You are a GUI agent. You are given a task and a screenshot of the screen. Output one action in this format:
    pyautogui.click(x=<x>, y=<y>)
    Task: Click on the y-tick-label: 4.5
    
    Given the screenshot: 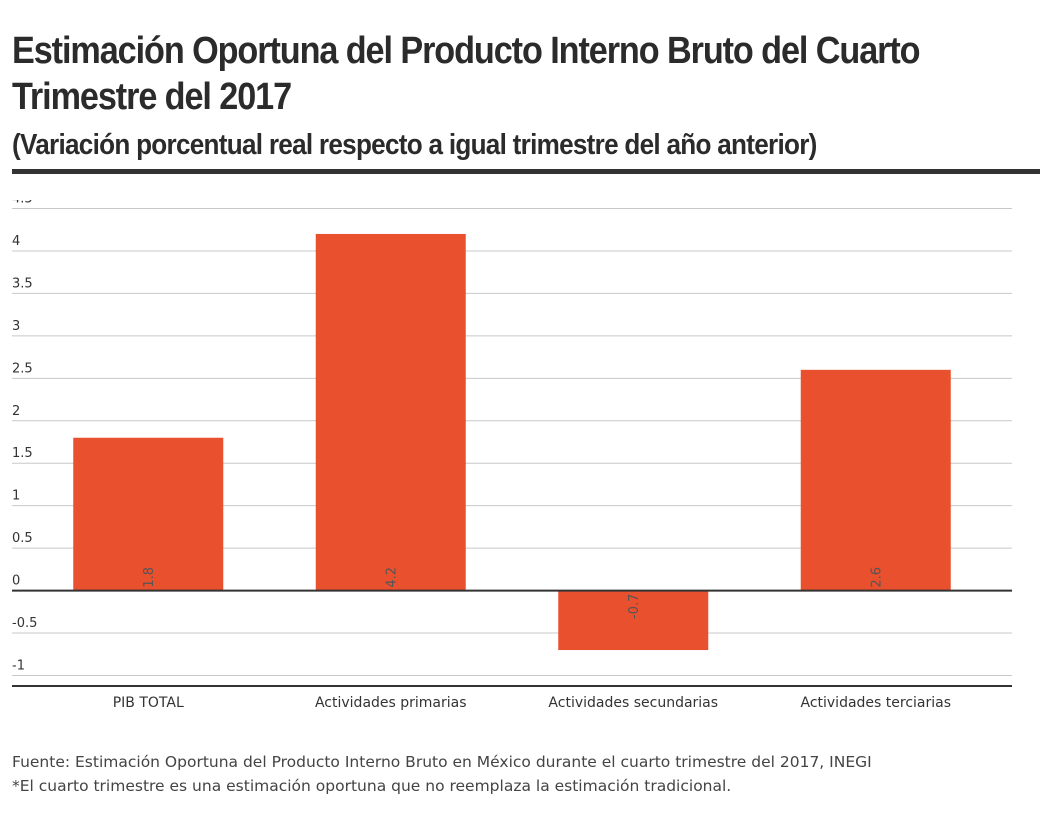 What is the action you would take?
    pyautogui.click(x=22, y=203)
    